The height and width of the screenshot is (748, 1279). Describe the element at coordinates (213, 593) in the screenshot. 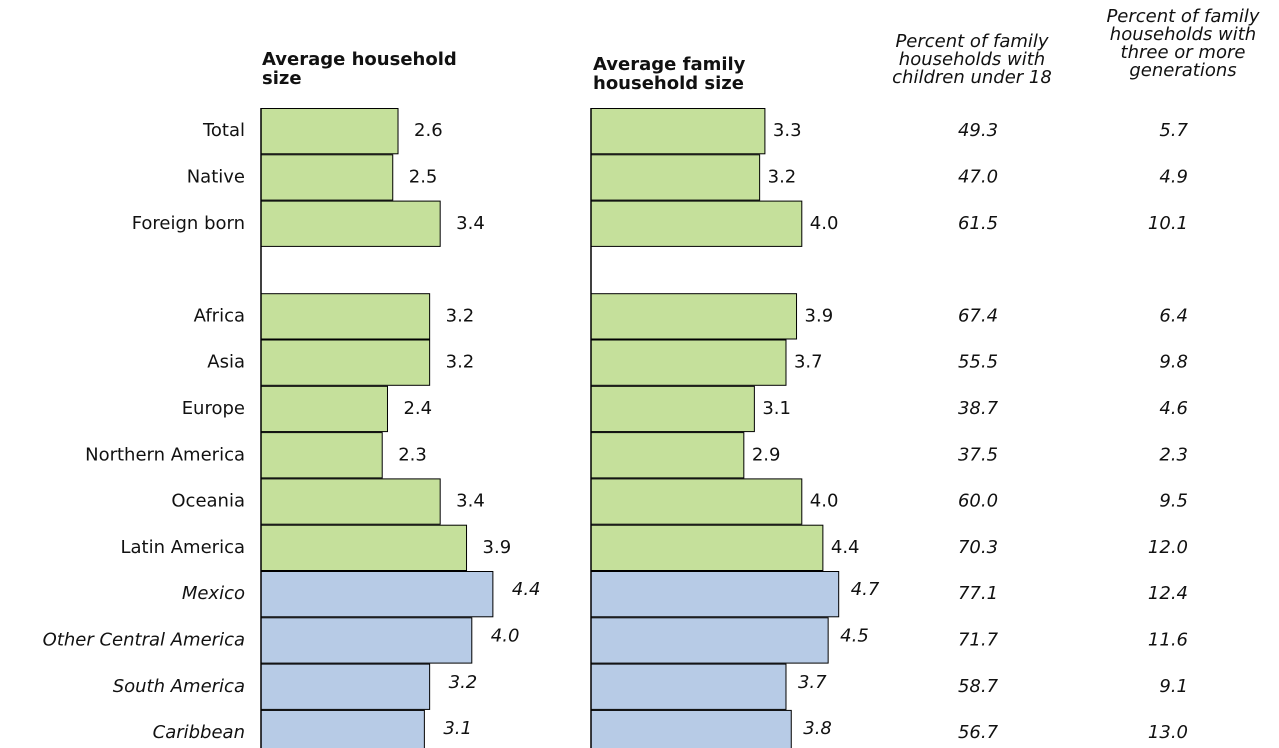

I see `category-label: Mexico` at that location.